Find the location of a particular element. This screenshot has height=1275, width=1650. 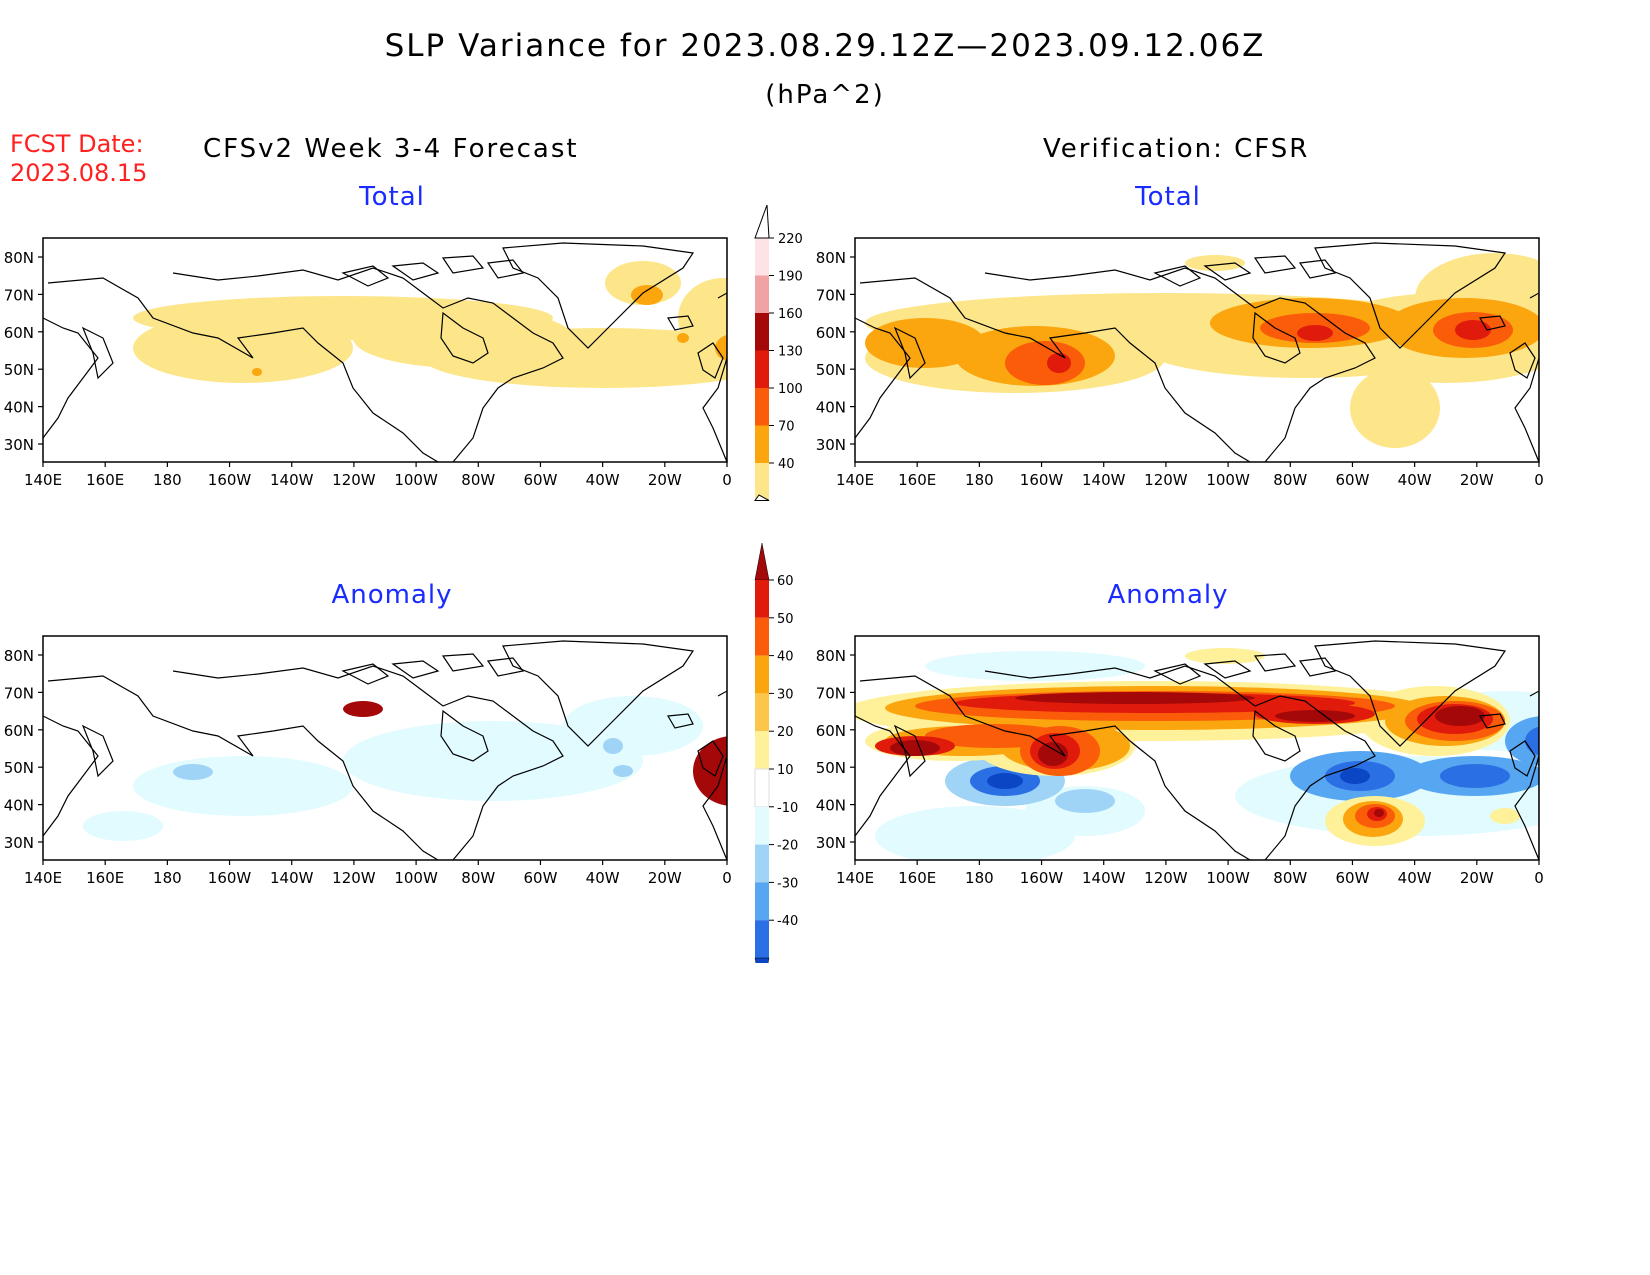

colorbar-label: 50 is located at coordinates (785, 619).